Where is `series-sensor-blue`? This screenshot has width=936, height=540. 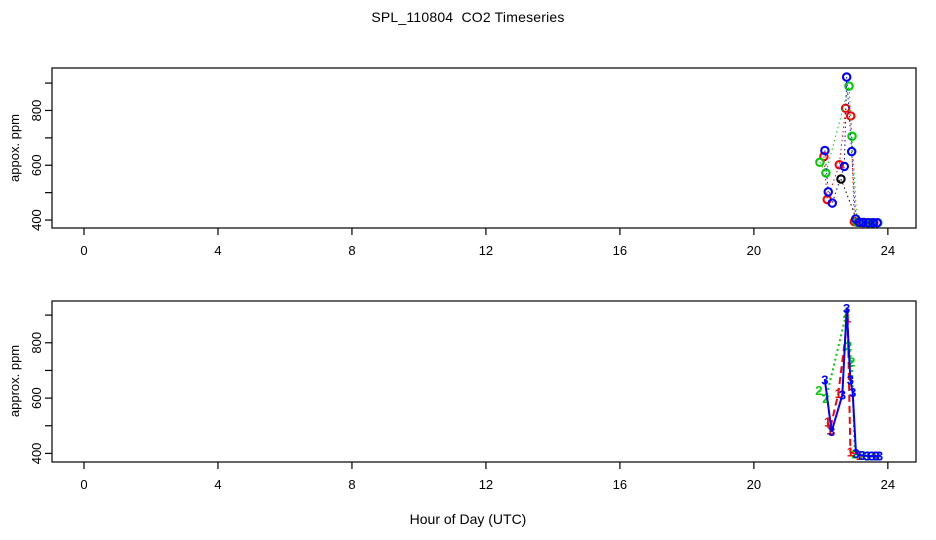
series-sensor-blue is located at coordinates (851, 150).